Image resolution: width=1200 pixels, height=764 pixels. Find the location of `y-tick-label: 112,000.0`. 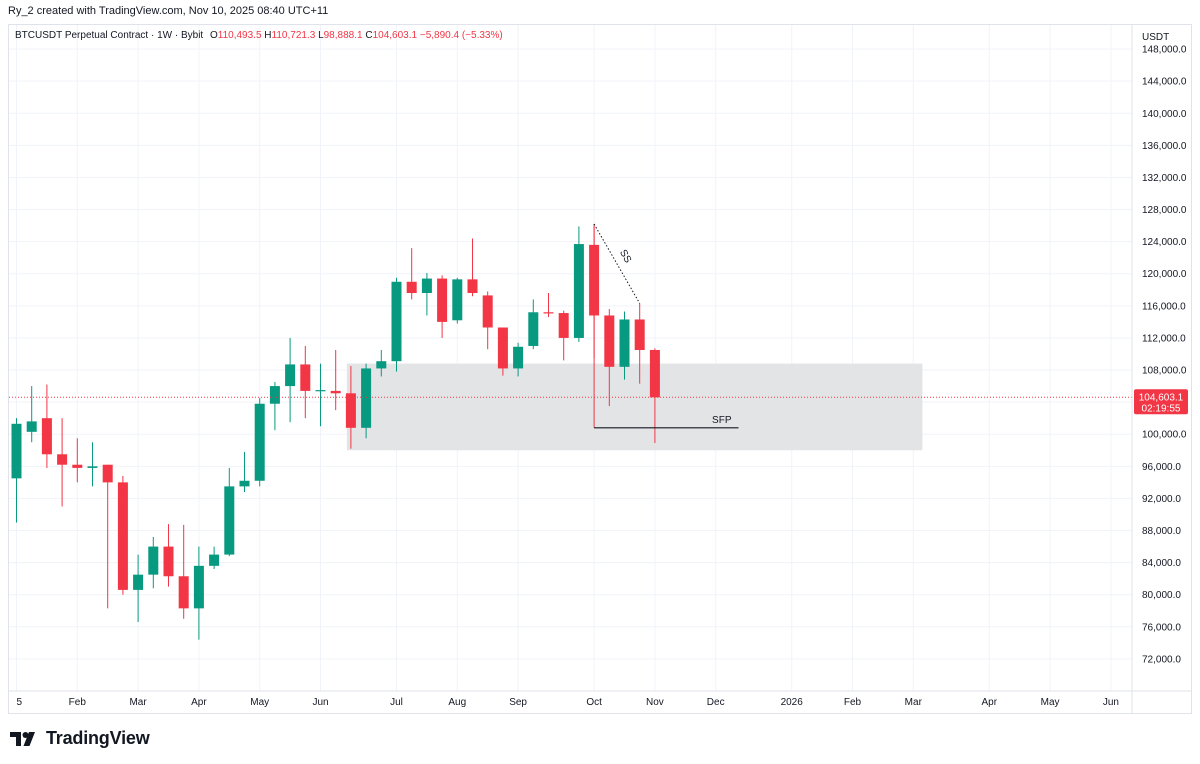

y-tick-label: 112,000.0 is located at coordinates (1164, 338).